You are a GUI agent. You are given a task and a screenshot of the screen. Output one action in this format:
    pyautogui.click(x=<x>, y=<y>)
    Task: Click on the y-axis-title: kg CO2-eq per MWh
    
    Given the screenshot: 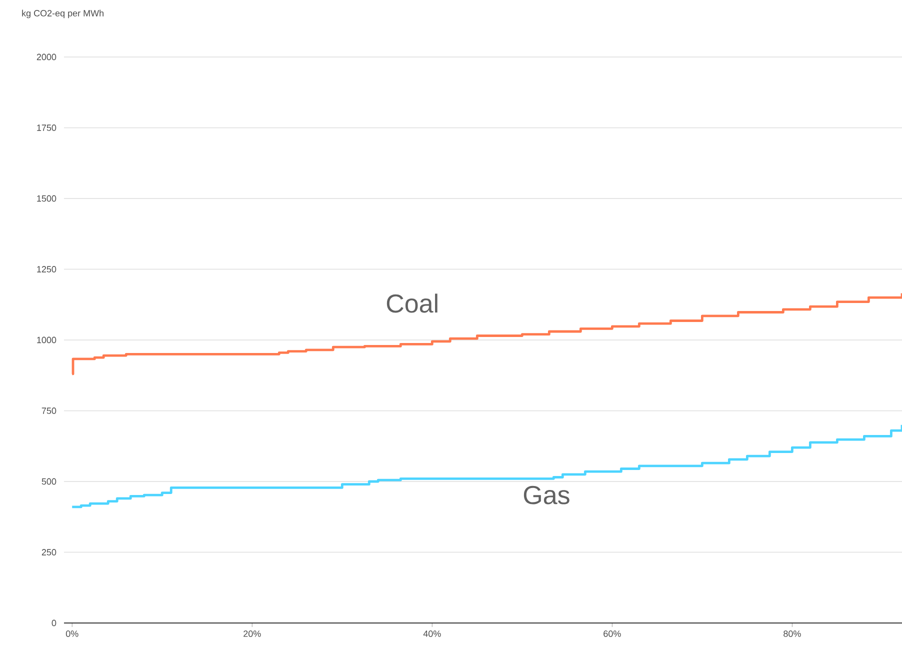 What is the action you would take?
    pyautogui.click(x=63, y=14)
    